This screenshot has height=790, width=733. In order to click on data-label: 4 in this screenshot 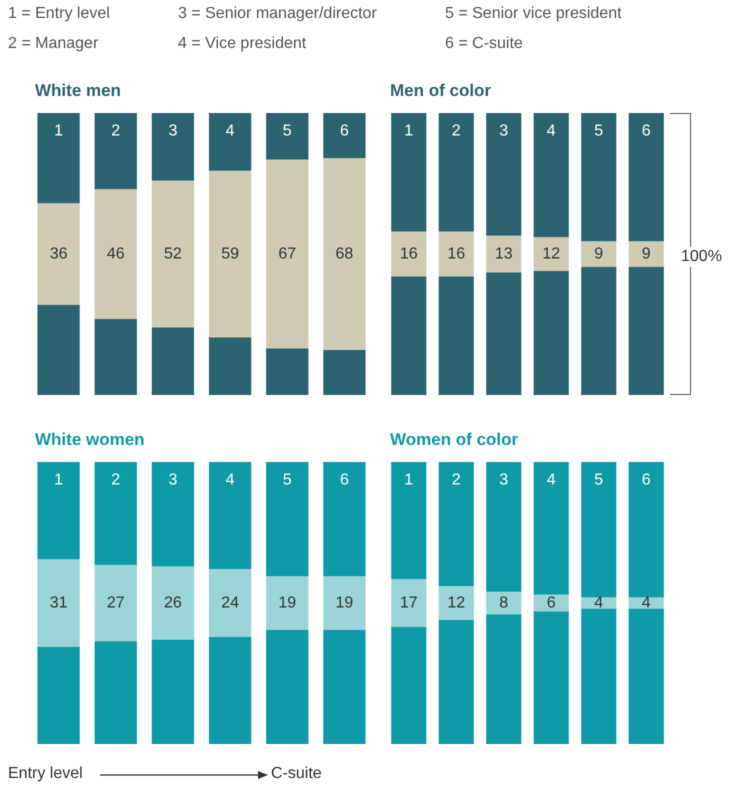, I will do `click(646, 603)`.